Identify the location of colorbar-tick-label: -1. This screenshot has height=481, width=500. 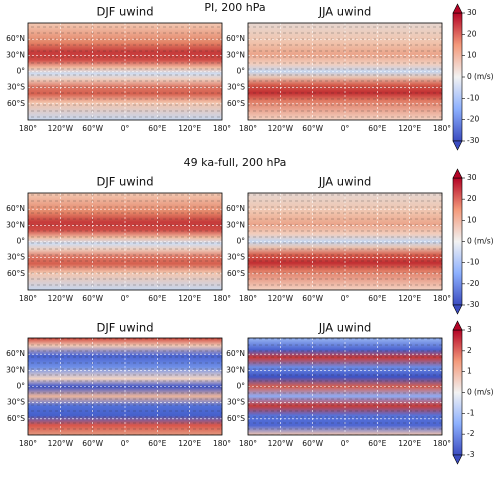
(471, 412).